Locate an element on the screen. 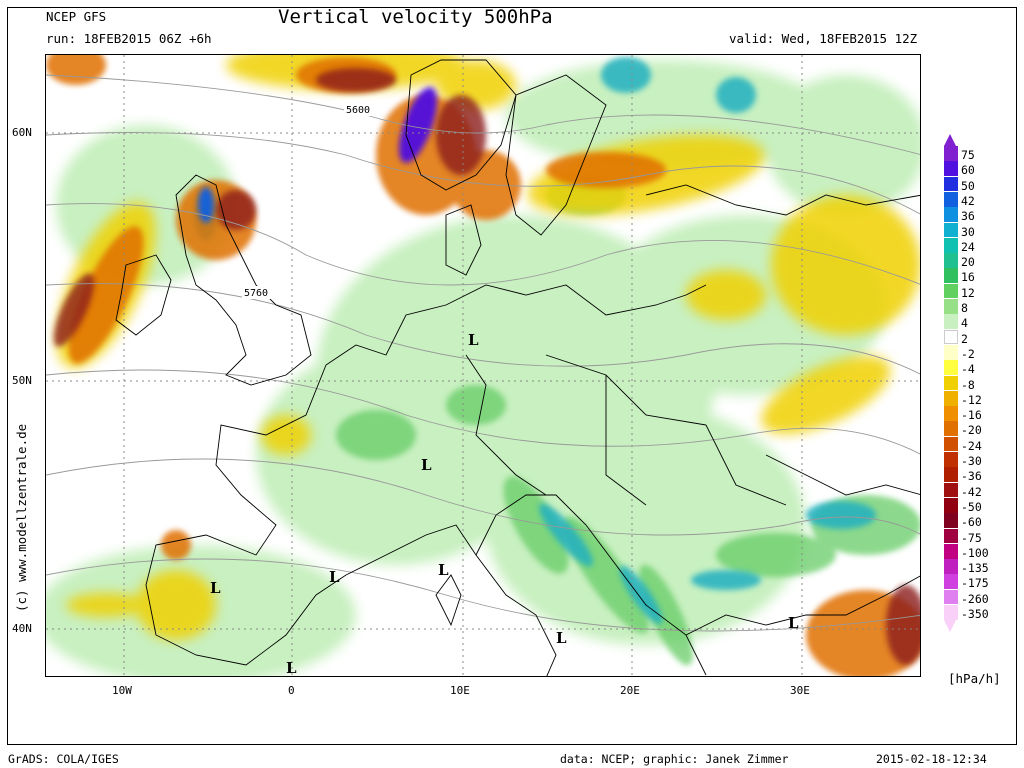  legend-unit: [hPa/h] is located at coordinates (974, 678).